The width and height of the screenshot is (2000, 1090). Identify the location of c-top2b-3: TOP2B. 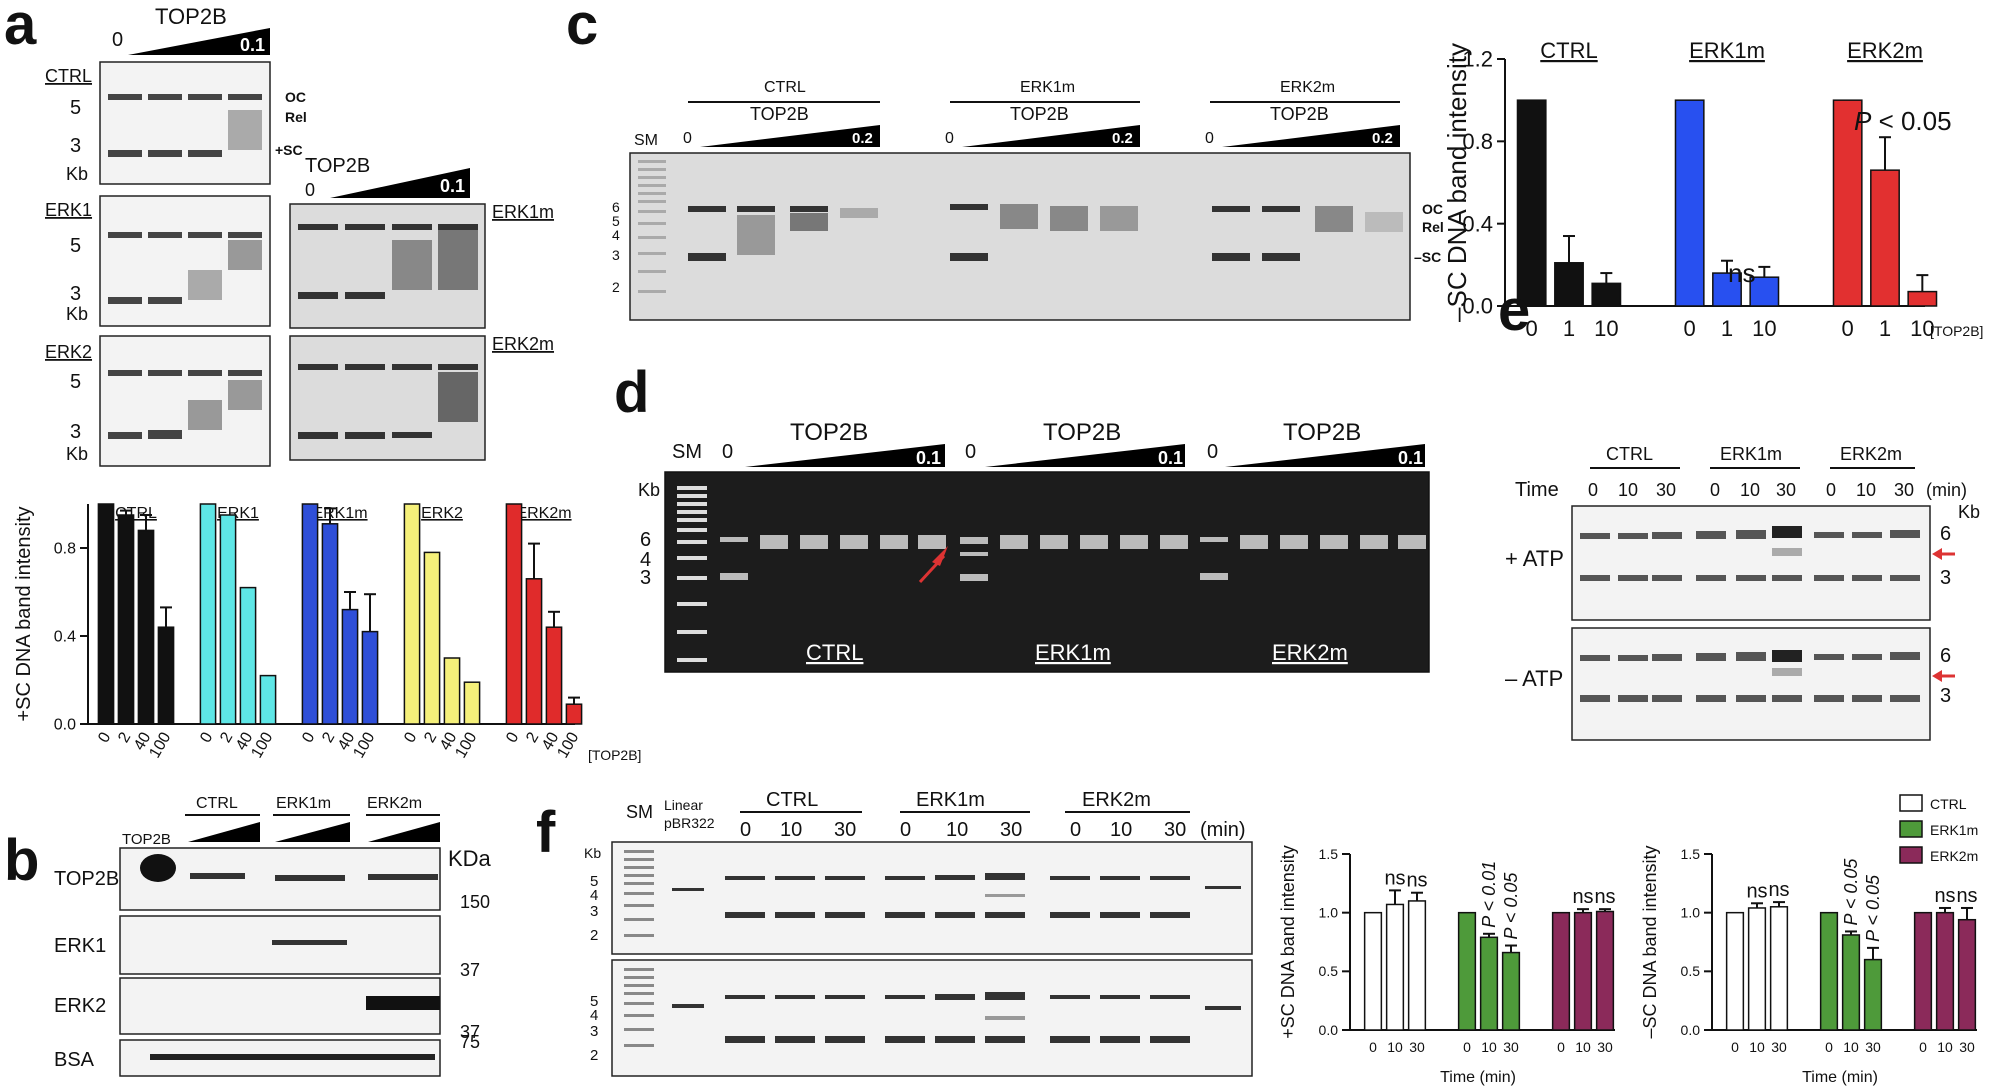
(1299, 114).